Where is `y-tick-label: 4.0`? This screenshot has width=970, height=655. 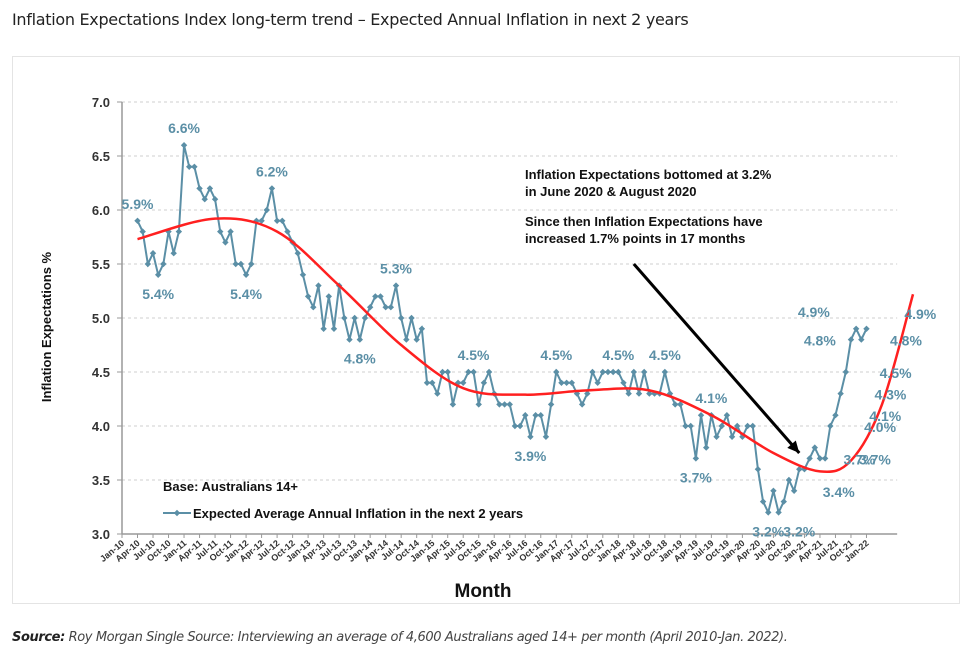
y-tick-label: 4.0 is located at coordinates (101, 426).